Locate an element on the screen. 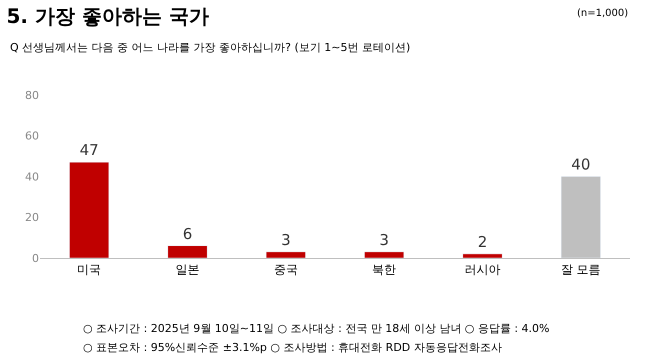 Image resolution: width=650 pixels, height=356 pixels. chart-subtitle: Q 선생님께서는 다음 중 어느 나라를 가장 좋아하십니까? (보기 1~5번 로테이션) is located at coordinates (210, 47).